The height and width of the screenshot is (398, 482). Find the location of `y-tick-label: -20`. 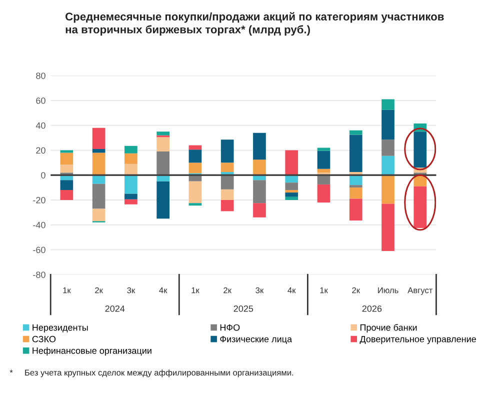

y-tick-label: -20 is located at coordinates (39, 200).